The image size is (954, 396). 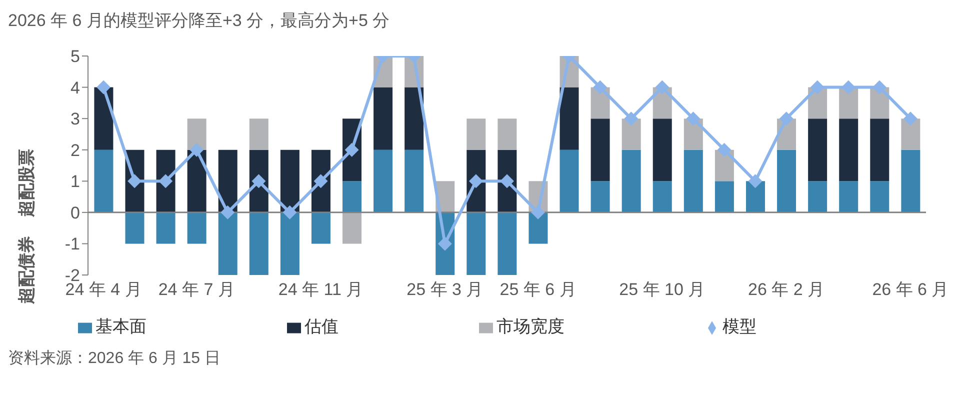 I want to click on x-tick-label: 26 年 2 月, so click(x=786, y=290).